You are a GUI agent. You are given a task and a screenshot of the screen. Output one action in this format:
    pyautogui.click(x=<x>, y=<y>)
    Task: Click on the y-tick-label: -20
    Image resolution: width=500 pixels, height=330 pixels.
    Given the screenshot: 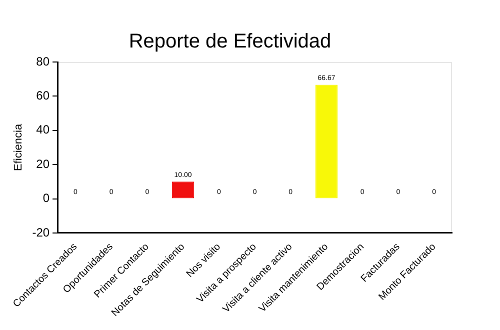 What is the action you would take?
    pyautogui.click(x=41, y=232)
    